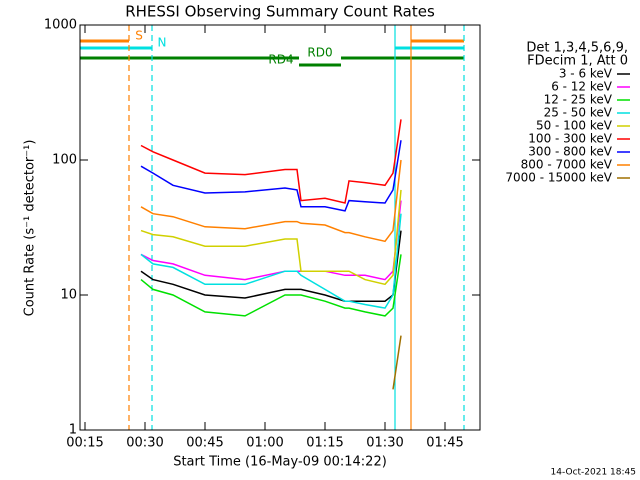 The height and width of the screenshot is (480, 640). I want to click on x-axis-label: Start Time (16-May-09 00:14:22), so click(280, 462).